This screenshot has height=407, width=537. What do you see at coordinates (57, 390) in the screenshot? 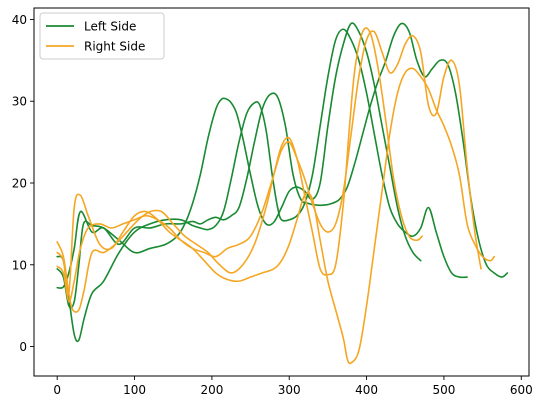
I see `x-tick-label: 0` at bounding box center [57, 390].